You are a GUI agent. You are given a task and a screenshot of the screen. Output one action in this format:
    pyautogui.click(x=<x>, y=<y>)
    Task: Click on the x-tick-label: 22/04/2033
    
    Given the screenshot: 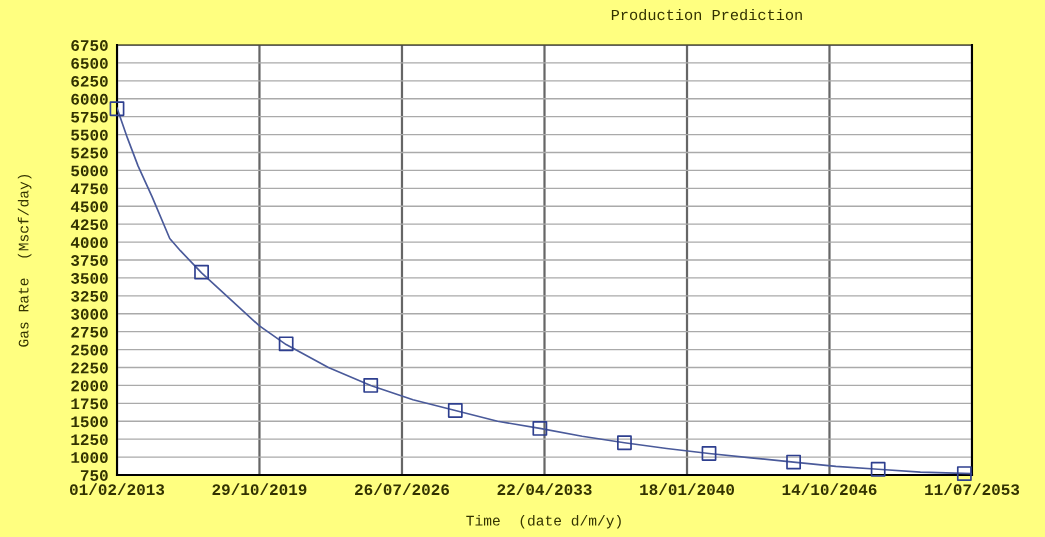 What is the action you would take?
    pyautogui.click(x=544, y=489)
    